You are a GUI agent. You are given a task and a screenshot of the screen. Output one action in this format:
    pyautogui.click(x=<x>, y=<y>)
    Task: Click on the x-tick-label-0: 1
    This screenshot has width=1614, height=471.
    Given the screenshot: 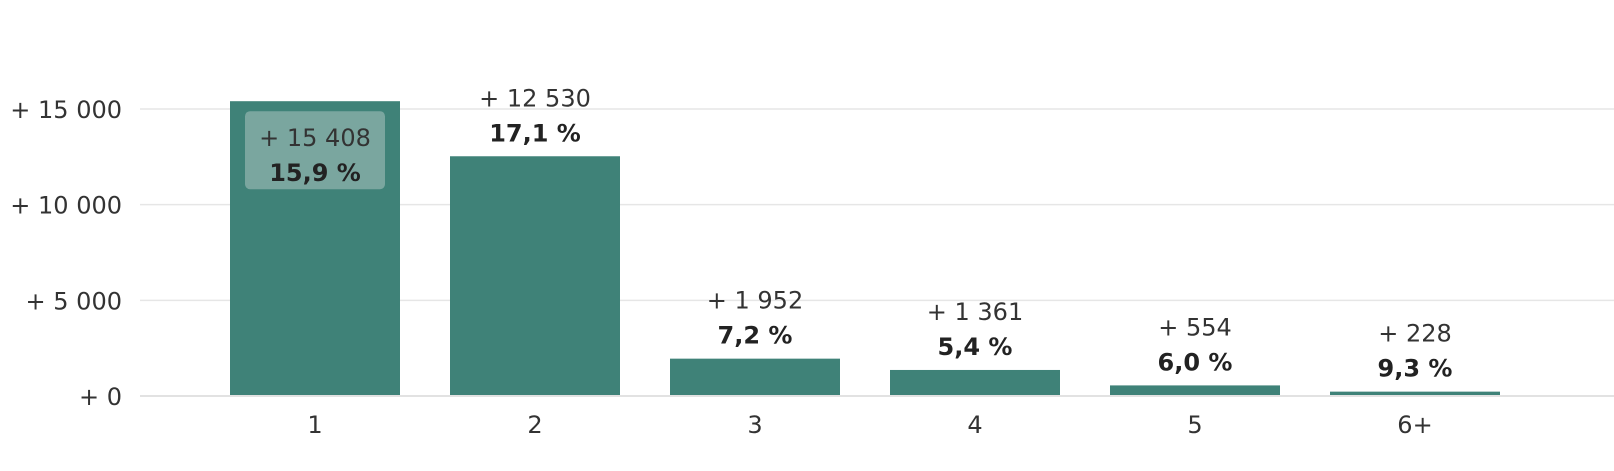 What is the action you would take?
    pyautogui.click(x=314, y=425)
    